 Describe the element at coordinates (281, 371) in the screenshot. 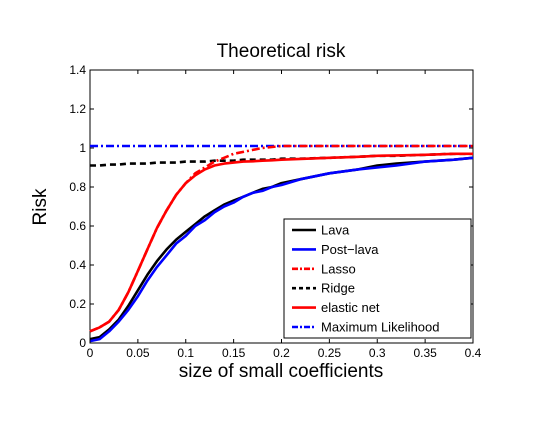

I see `x-axis-label: size of small coefficients` at that location.